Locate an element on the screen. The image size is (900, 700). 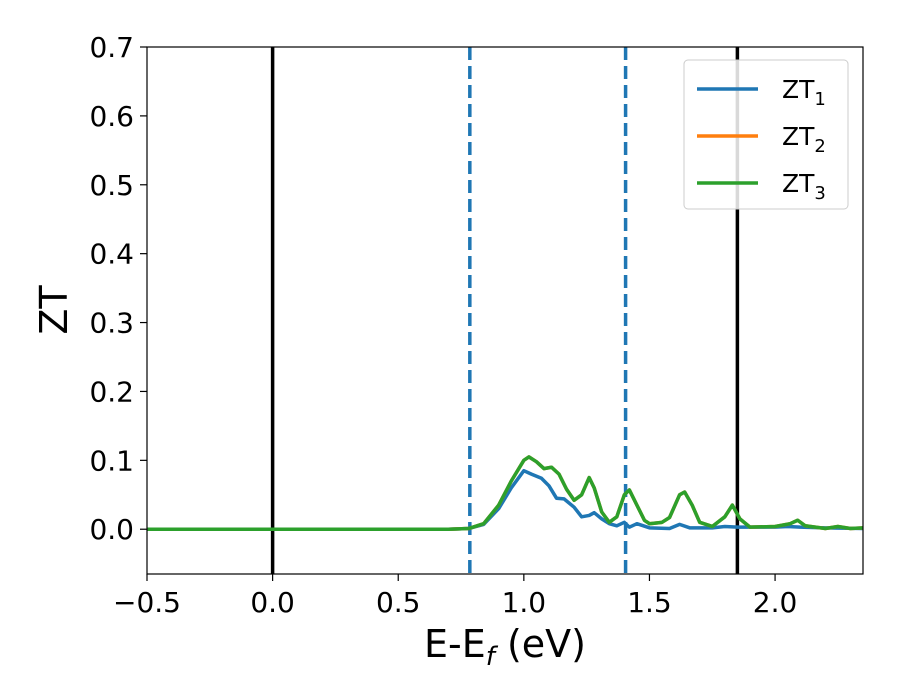
legend: ZT1 ZT2 ZT3 is located at coordinates (766, 134).